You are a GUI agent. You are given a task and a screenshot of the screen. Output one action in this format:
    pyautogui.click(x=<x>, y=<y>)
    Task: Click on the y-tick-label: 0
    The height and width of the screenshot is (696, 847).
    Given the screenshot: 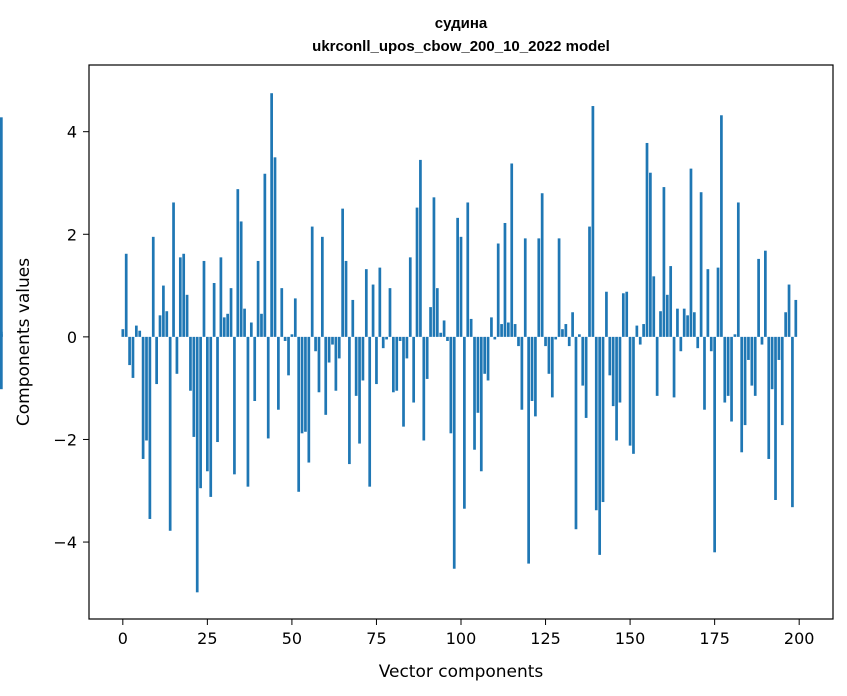 What is the action you would take?
    pyautogui.click(x=72, y=337)
    